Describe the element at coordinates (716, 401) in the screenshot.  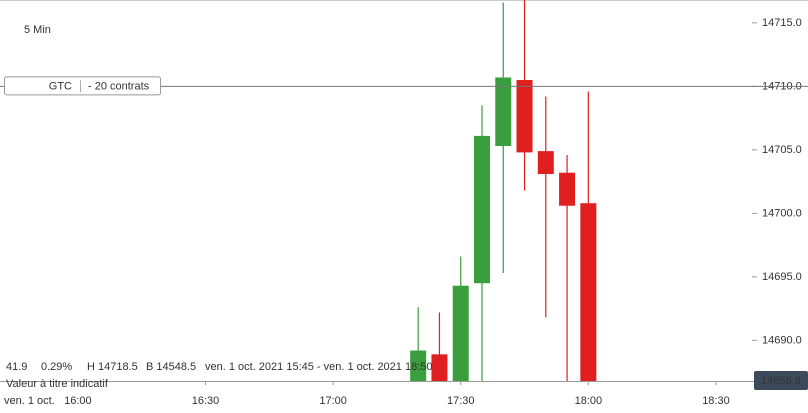
I see `x-tick-label: 18:30` at that location.